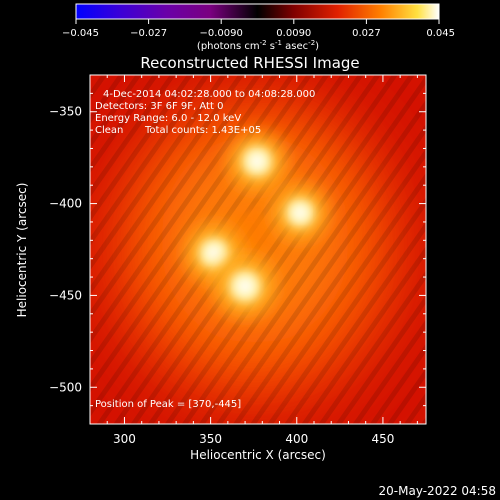 The height and width of the screenshot is (500, 500). What do you see at coordinates (202, 130) in the screenshot?
I see `total-counts-text: Total counts: 1.43E+05` at bounding box center [202, 130].